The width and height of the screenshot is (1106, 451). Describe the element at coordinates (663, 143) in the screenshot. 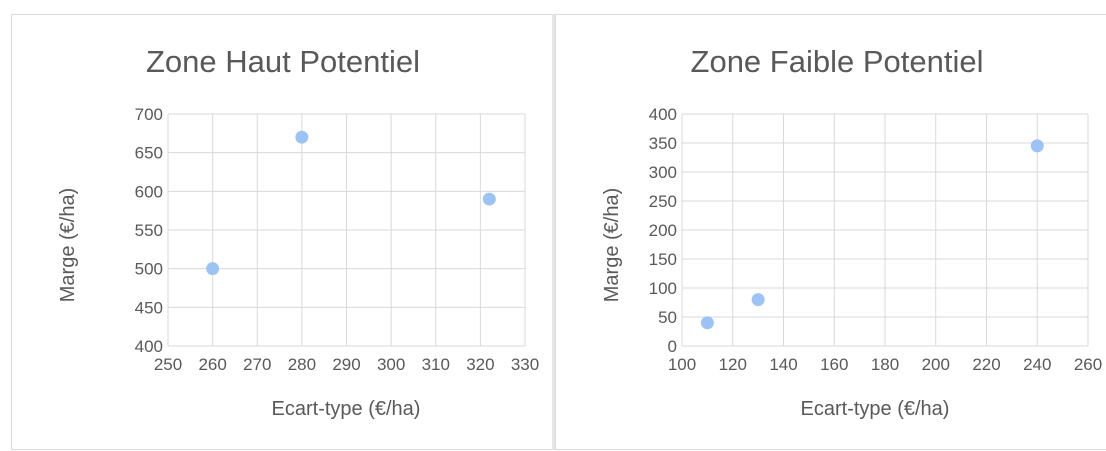

I see `y-tick-label: 350` at that location.